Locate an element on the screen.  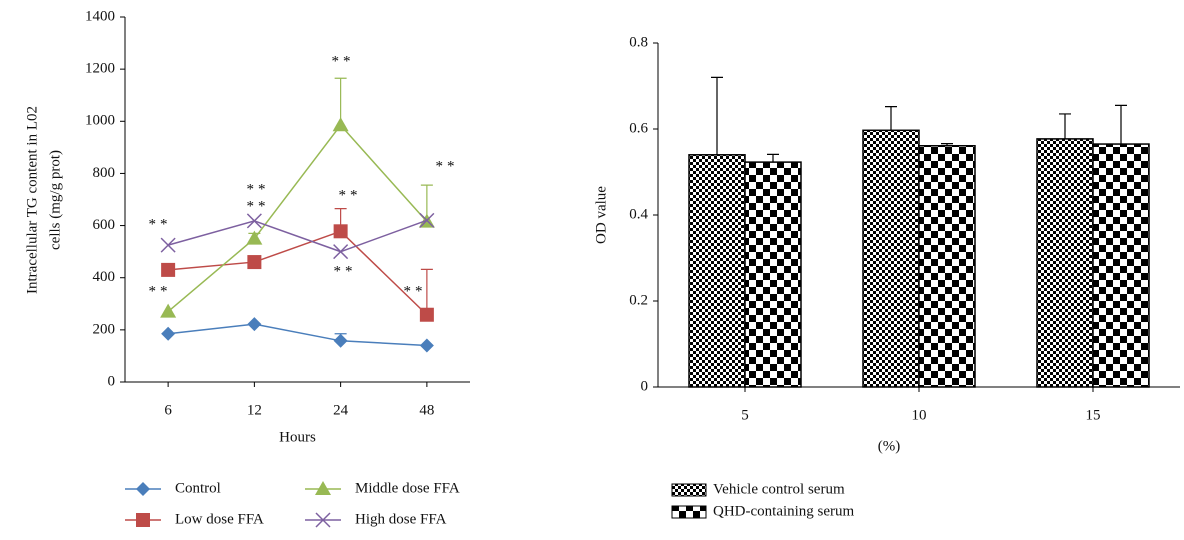
x-tick-label: 12 is located at coordinates (254, 410).